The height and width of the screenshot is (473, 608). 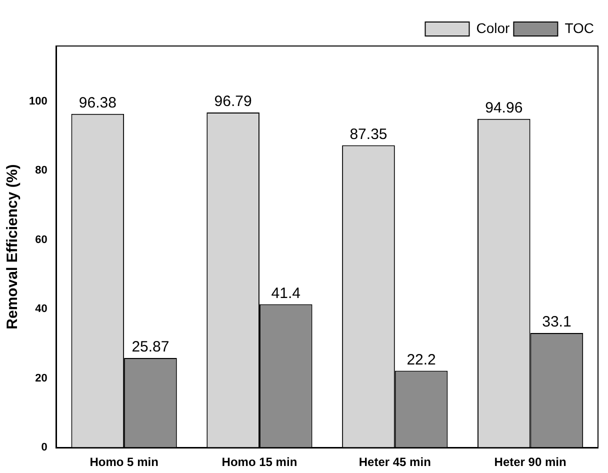 I want to click on y-tick-label: 80, so click(x=41, y=170).